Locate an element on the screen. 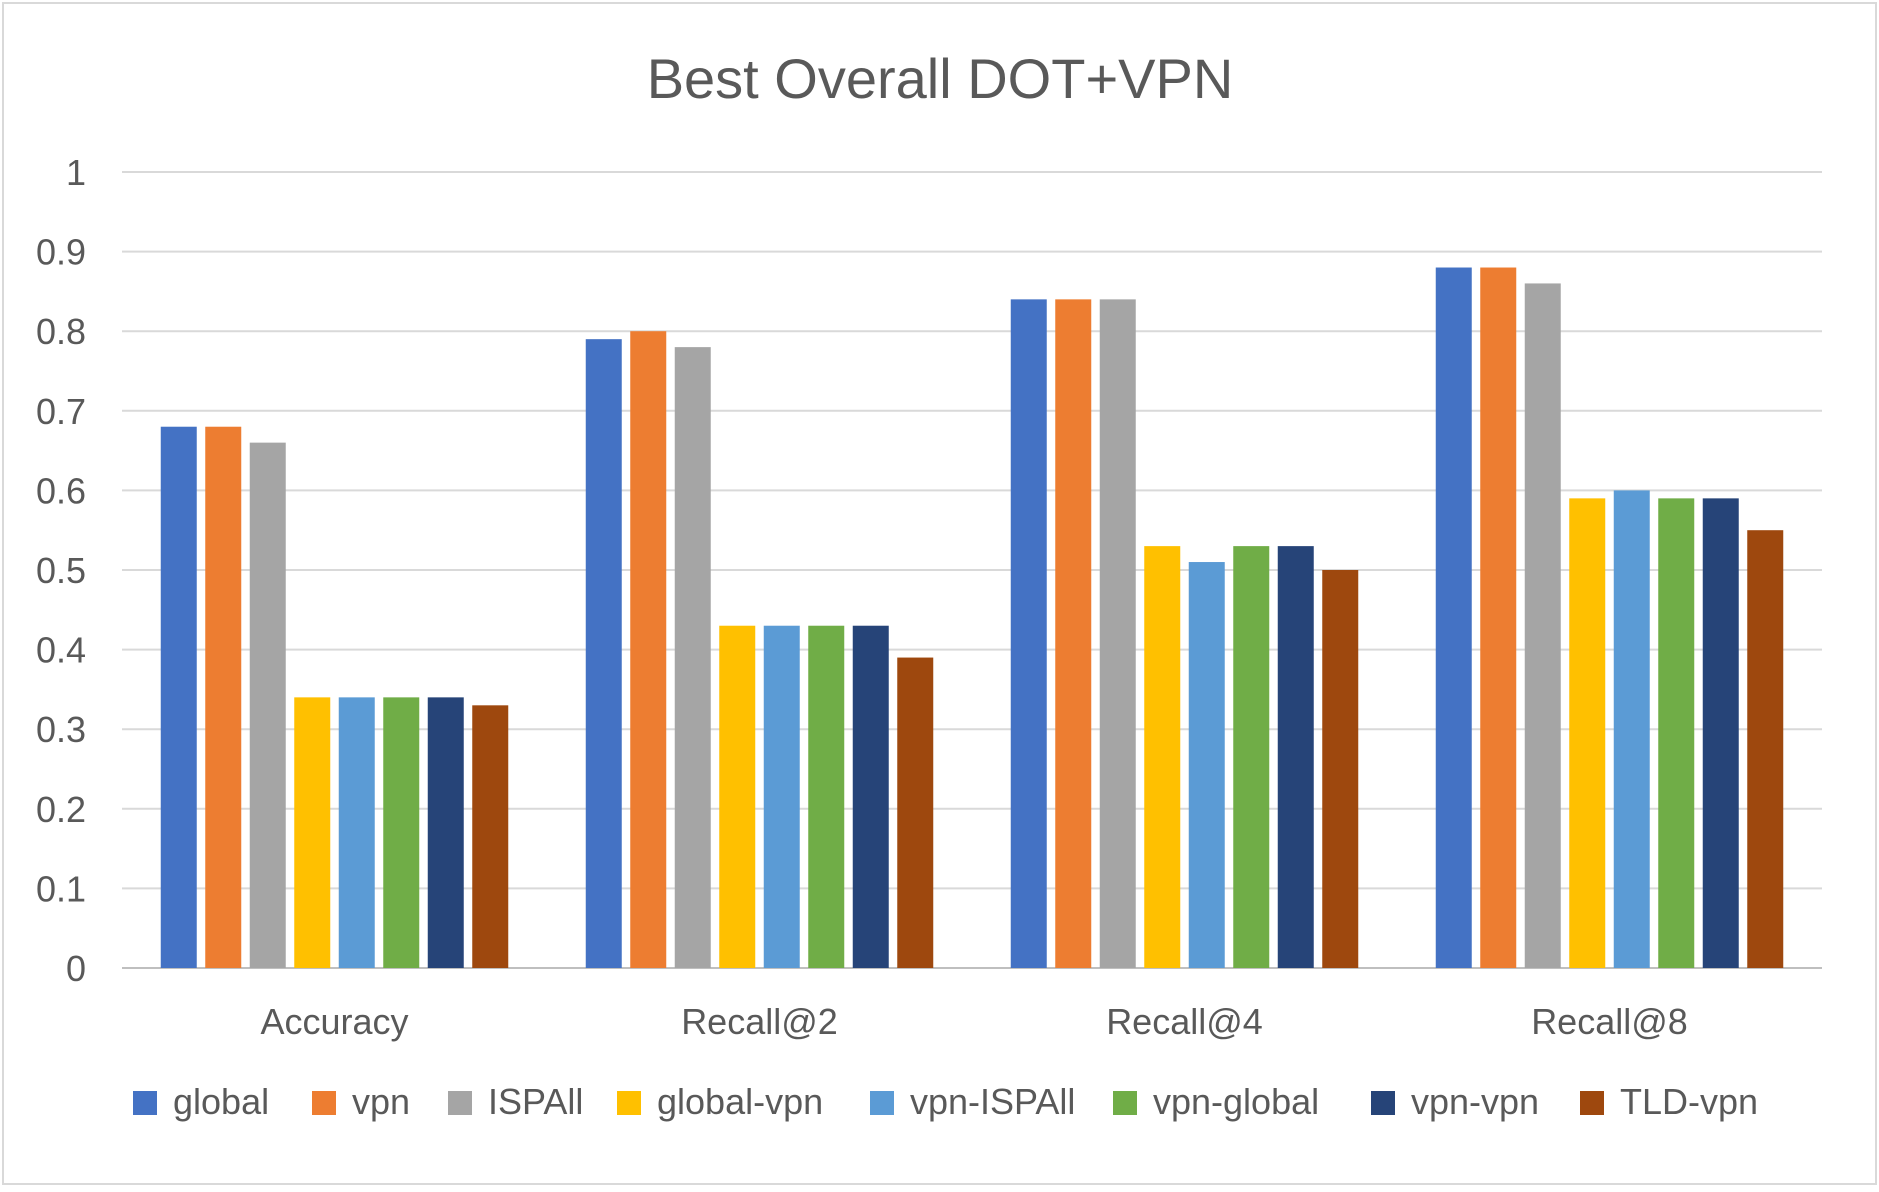 This screenshot has height=1192, width=1879. y-axis-tick-labels: 0 0.1 0.2 0.3 0.4 0.5 0.6 0.7 0.8 0.9 1 is located at coordinates (61, 570).